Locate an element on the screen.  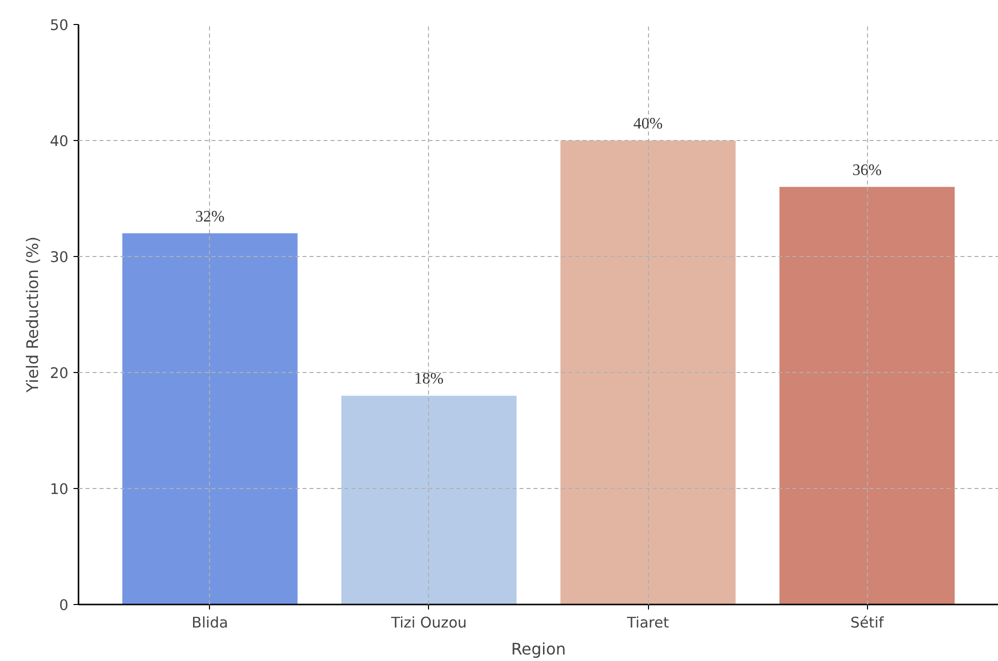
x-axis-title: Region is located at coordinates (538, 649).